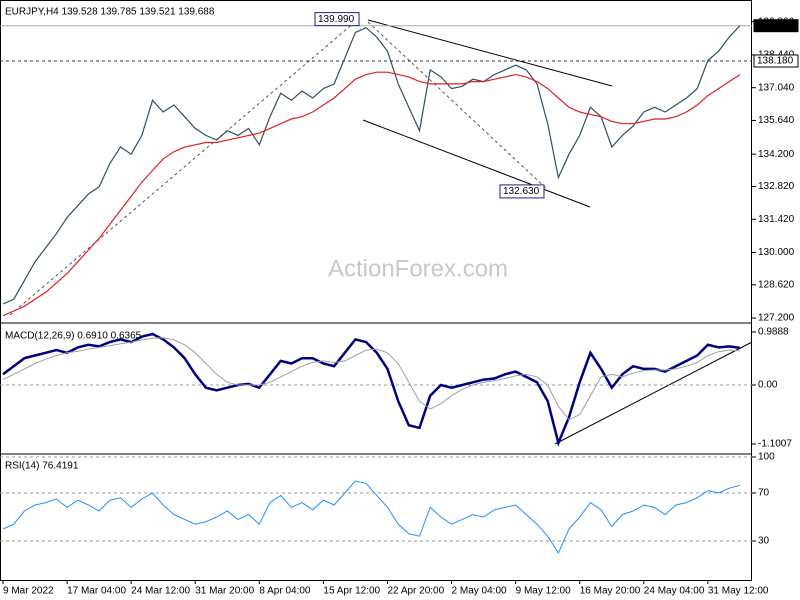 This screenshot has height=600, width=800. I want to click on x-tick-label: 2 May 04:00, so click(479, 591).